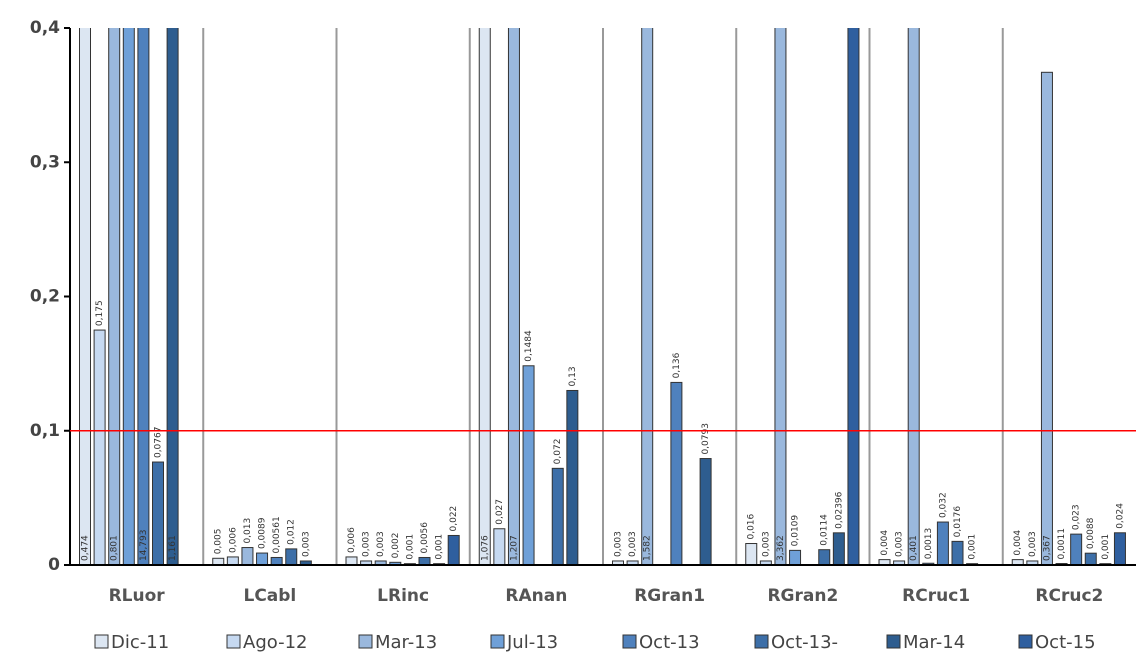 This screenshot has height=662, width=1136. What do you see at coordinates (219, 542) in the screenshot?
I see `data-label: 0,005` at bounding box center [219, 542].